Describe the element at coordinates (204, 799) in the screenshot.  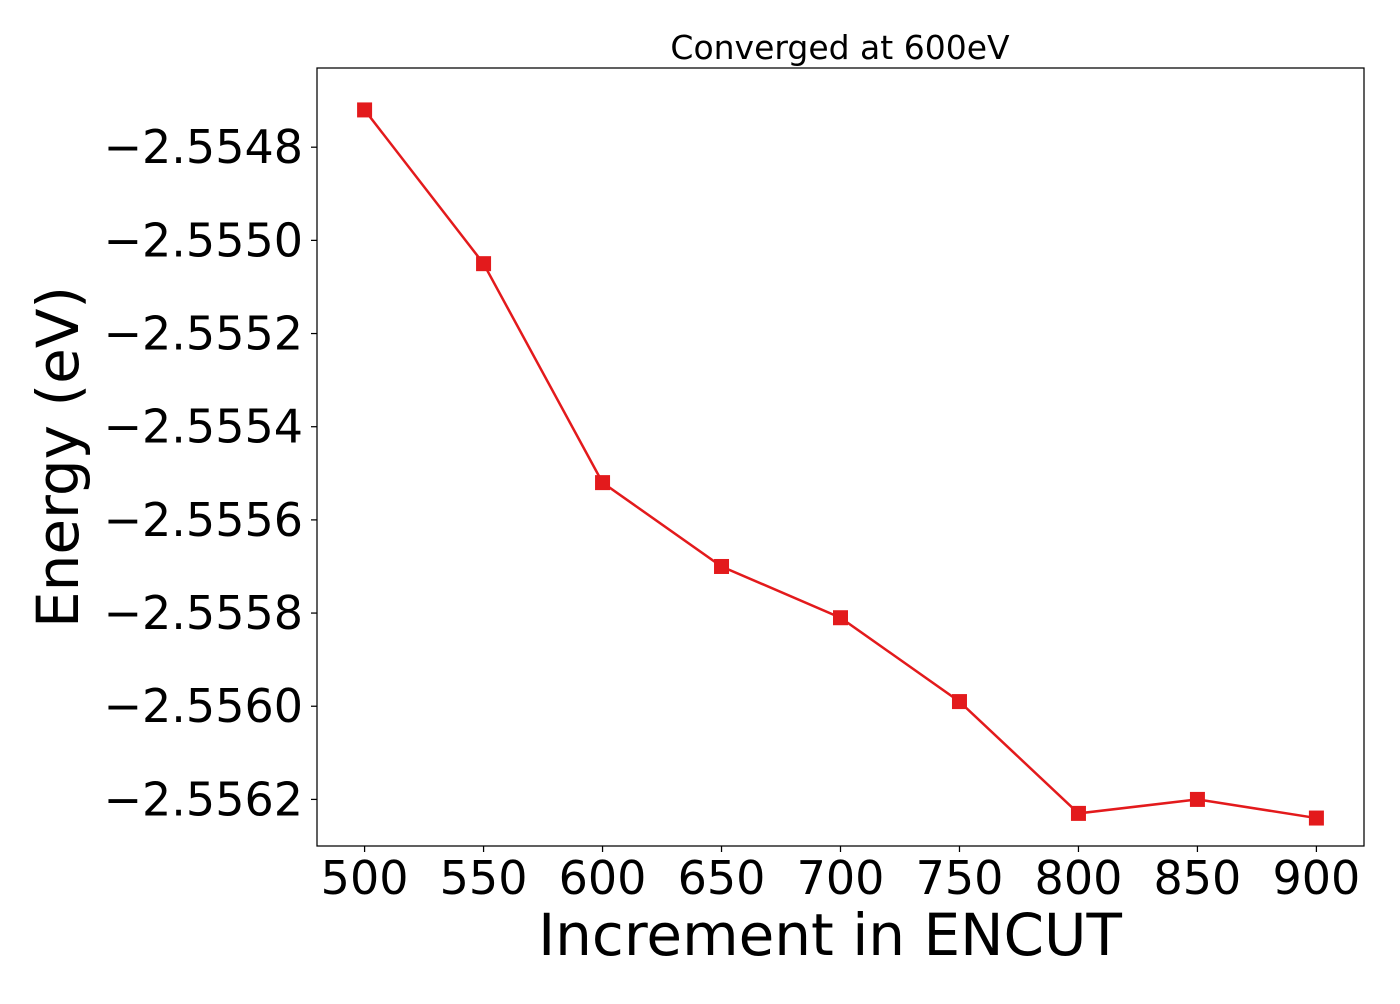
I see `y-tick-label: −2.5562` at that location.